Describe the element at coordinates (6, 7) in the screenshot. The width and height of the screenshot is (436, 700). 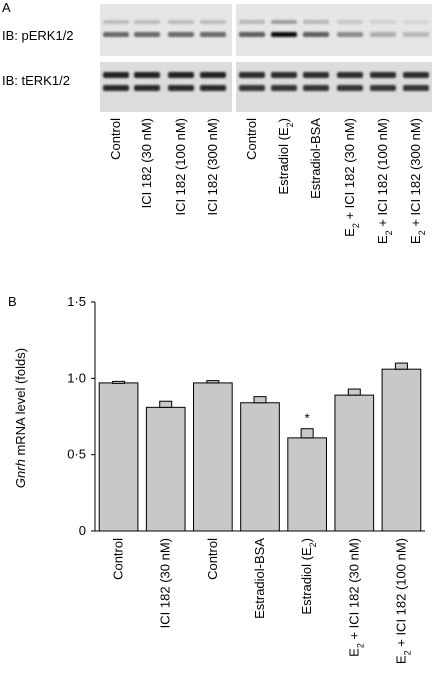
I see `panel-a-label: A` at that location.